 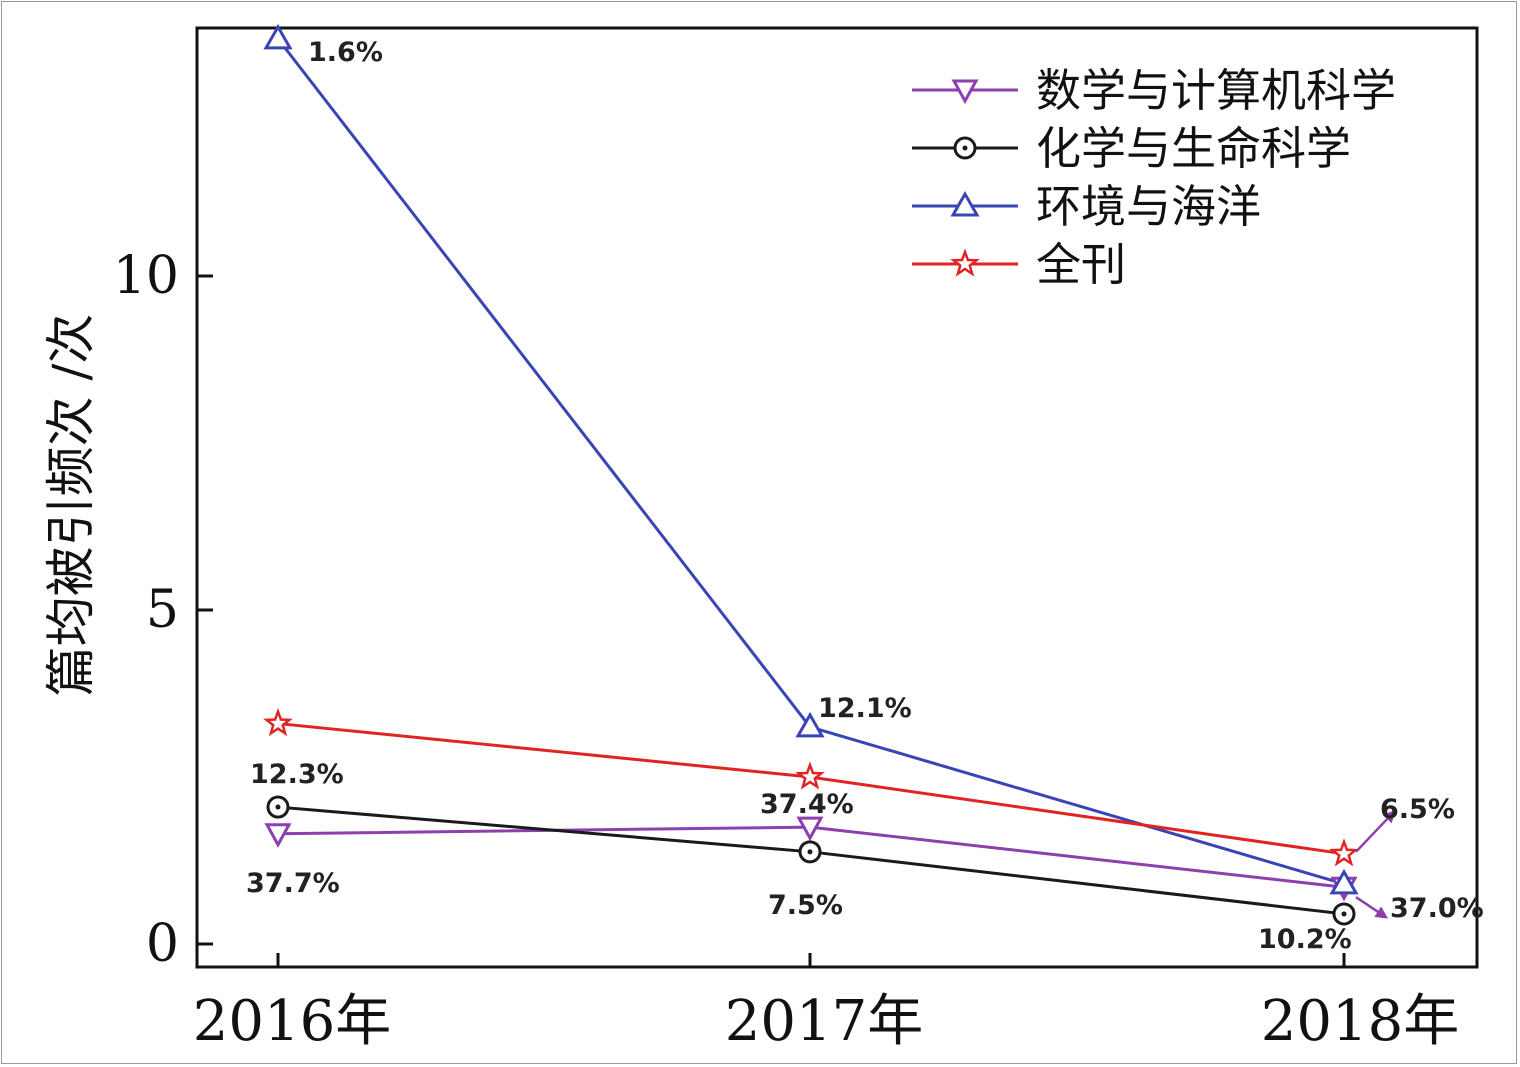 What do you see at coordinates (1019, 264) in the screenshot?
I see `legend-entry: 全刊` at bounding box center [1019, 264].